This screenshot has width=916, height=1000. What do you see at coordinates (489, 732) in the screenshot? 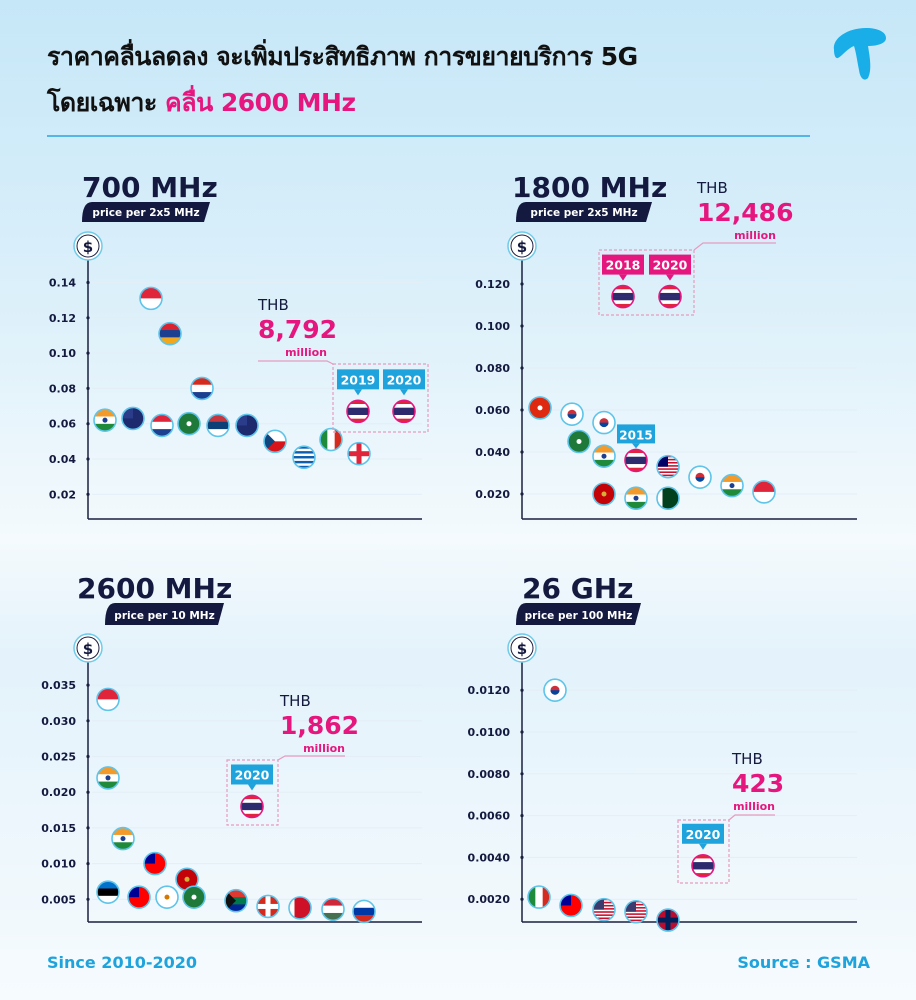
I see `y-tick-label: 0.0100` at bounding box center [489, 732].